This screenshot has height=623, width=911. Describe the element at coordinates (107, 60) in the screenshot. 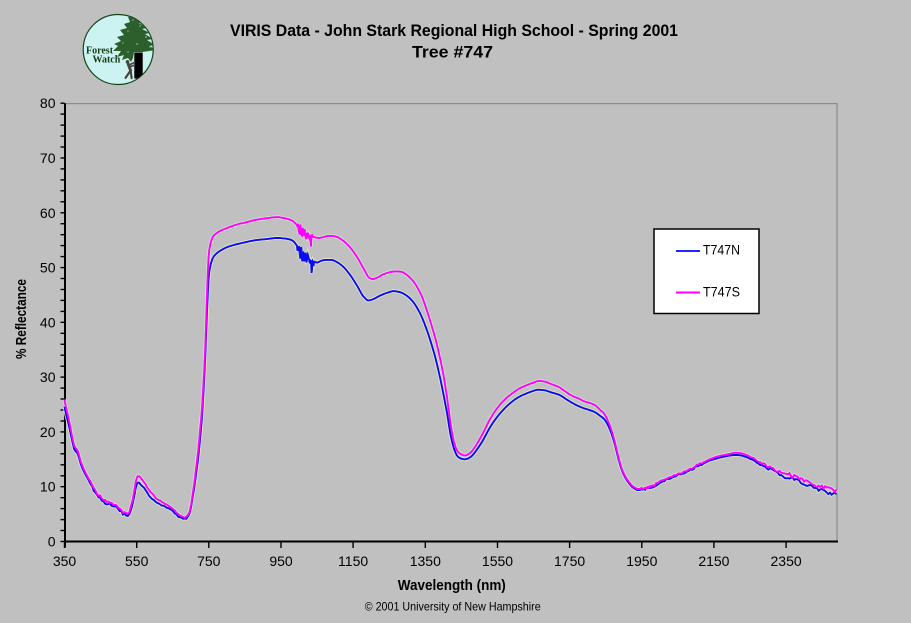

I see `svg-text: Watch` at that location.